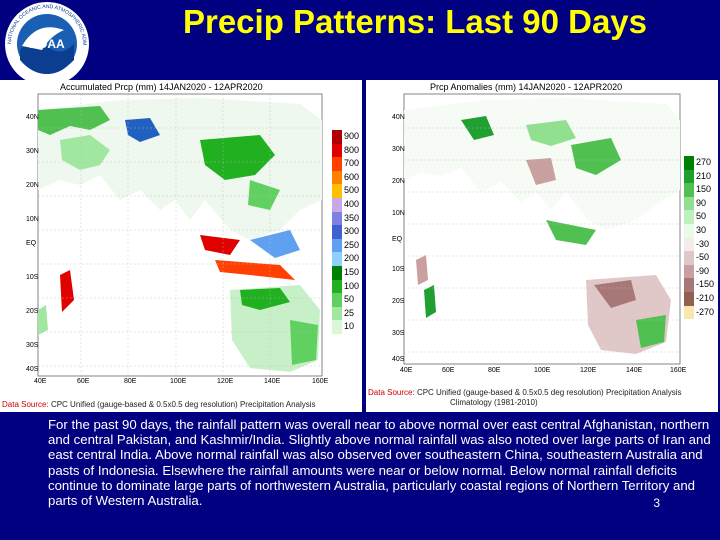  Describe the element at coordinates (31, 243) in the screenshot. I see `lat-label: EQ` at that location.